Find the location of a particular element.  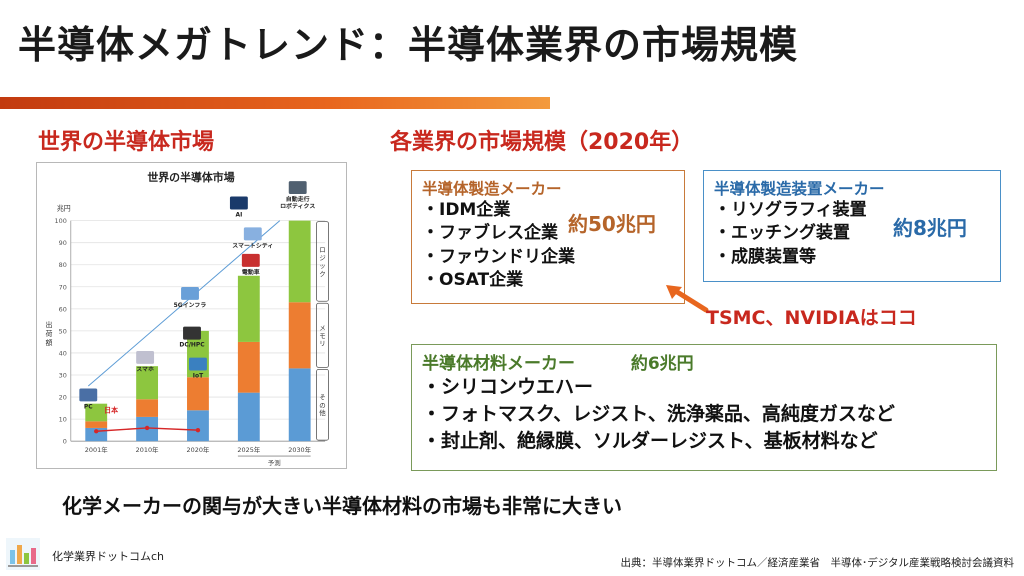

growth-arrow is located at coordinates (184, 303).